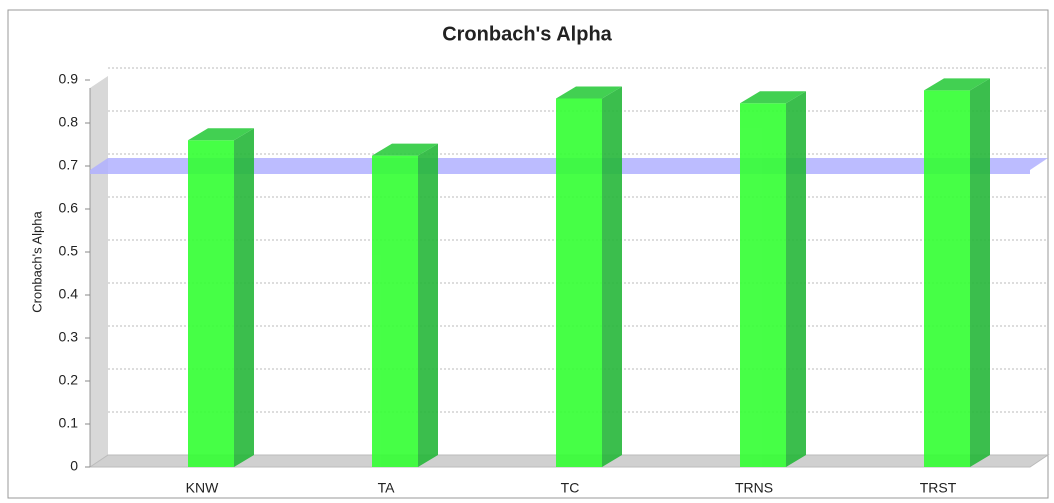 The image size is (1054, 503). Describe the element at coordinates (387, 488) in the screenshot. I see `x-tick-label: TA` at that location.